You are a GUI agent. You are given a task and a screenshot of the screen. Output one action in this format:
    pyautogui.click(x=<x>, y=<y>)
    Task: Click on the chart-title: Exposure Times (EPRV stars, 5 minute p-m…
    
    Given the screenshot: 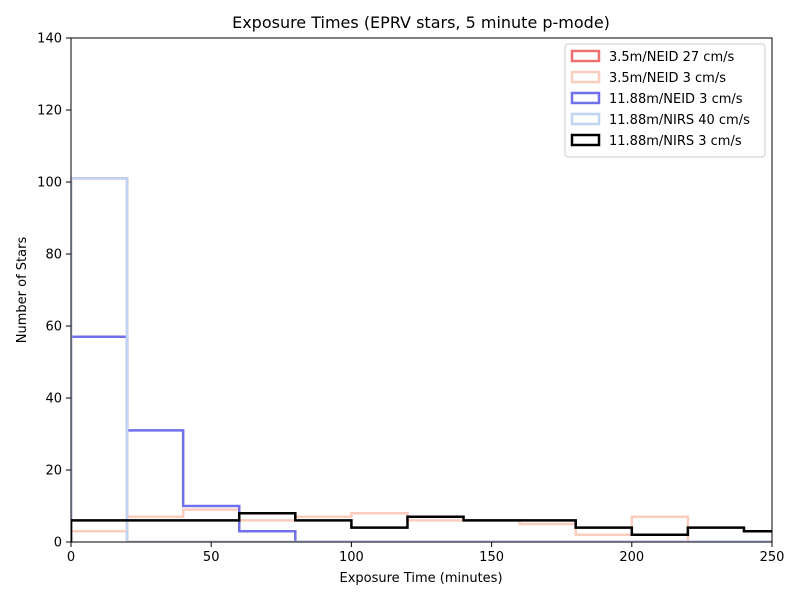 What is the action you would take?
    pyautogui.click(x=421, y=22)
    